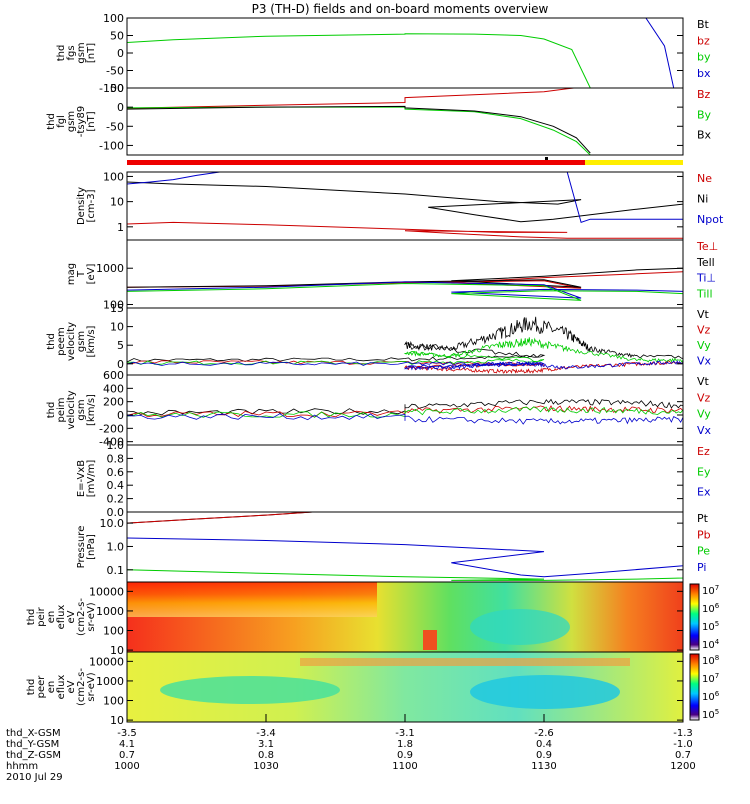 This screenshot has width=750, height=804. I want to click on ephem-value: 0.4, so click(544, 744).